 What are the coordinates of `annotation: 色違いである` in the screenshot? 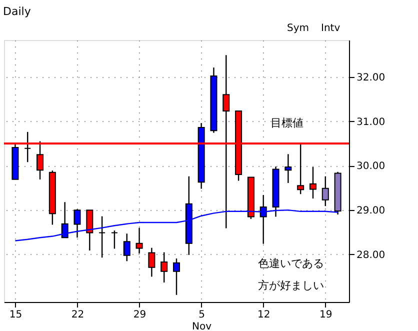 It's located at (291, 263).